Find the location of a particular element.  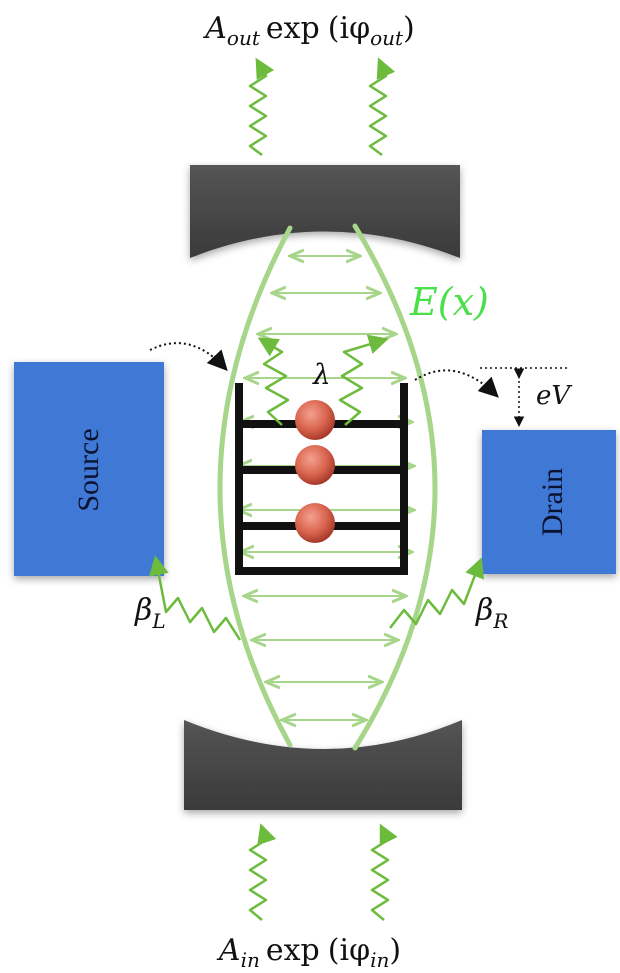

top-mirror is located at coordinates (325, 211).